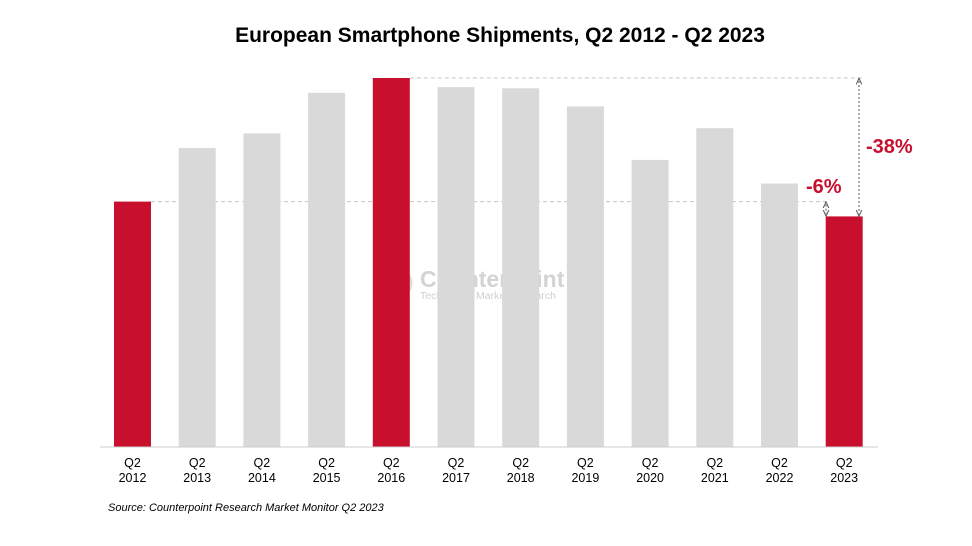 Image resolution: width=972 pixels, height=546 pixels. What do you see at coordinates (650, 303) in the screenshot?
I see `bar-Q2-2020` at bounding box center [650, 303].